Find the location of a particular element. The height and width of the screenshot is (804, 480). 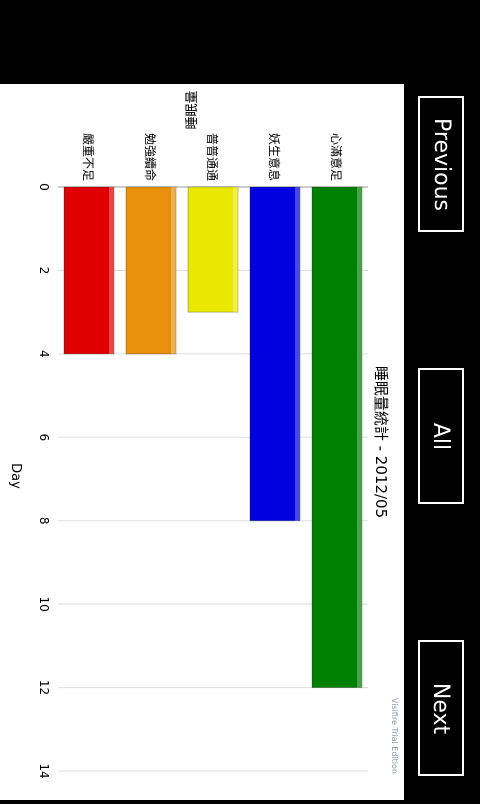

y-axis-title: Day is located at coordinates (15, 476).